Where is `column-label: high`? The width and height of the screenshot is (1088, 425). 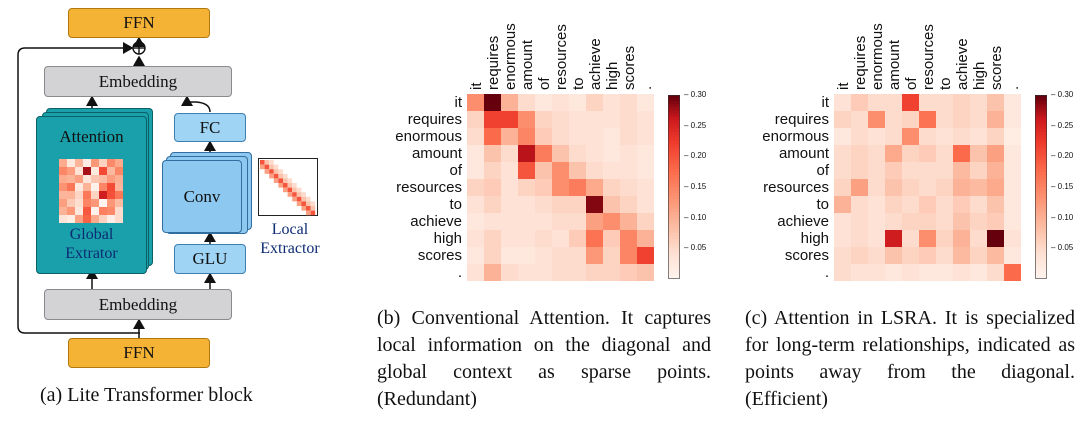 column-label: high is located at coordinates (979, 75).